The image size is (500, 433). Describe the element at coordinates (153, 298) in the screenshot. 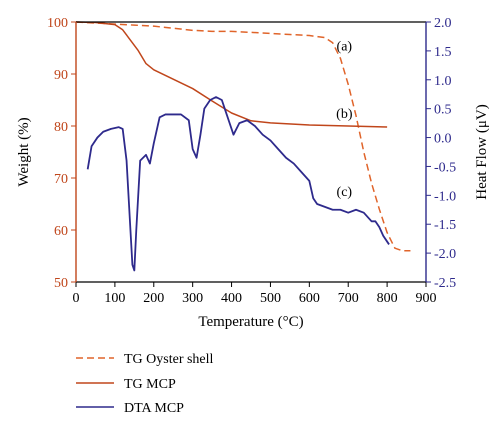

I see `x-tick-label: 200` at that location.